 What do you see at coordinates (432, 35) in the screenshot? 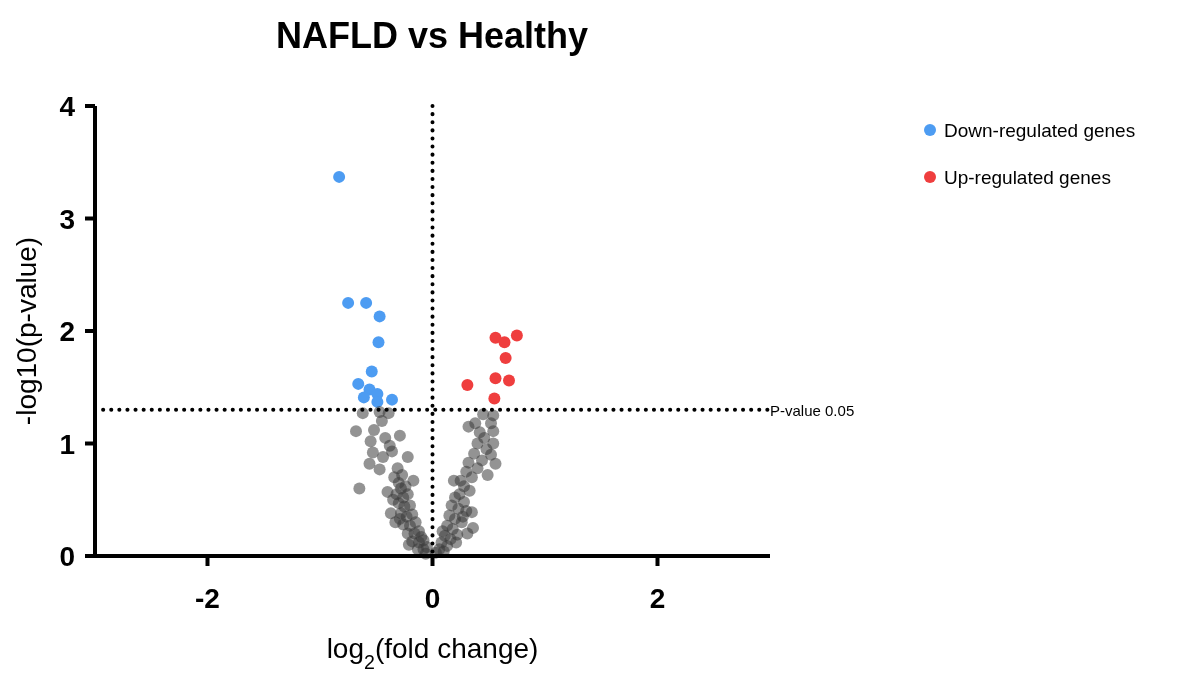
I see `chart-title: NAFLD vs Healthy` at bounding box center [432, 35].